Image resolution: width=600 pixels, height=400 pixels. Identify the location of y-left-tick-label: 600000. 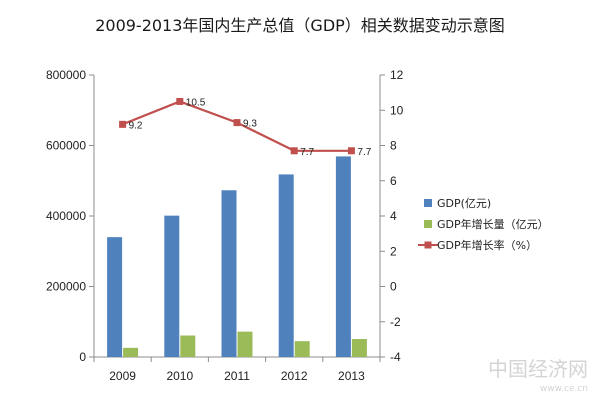
(66, 146).